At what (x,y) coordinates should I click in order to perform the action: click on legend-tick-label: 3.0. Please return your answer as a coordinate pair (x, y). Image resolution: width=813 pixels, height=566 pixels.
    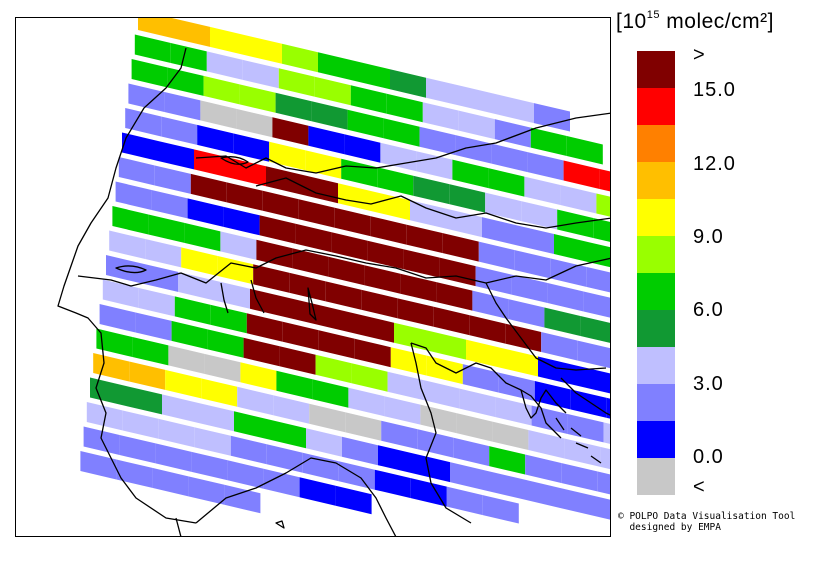
    Looking at the image, I should click on (708, 384).